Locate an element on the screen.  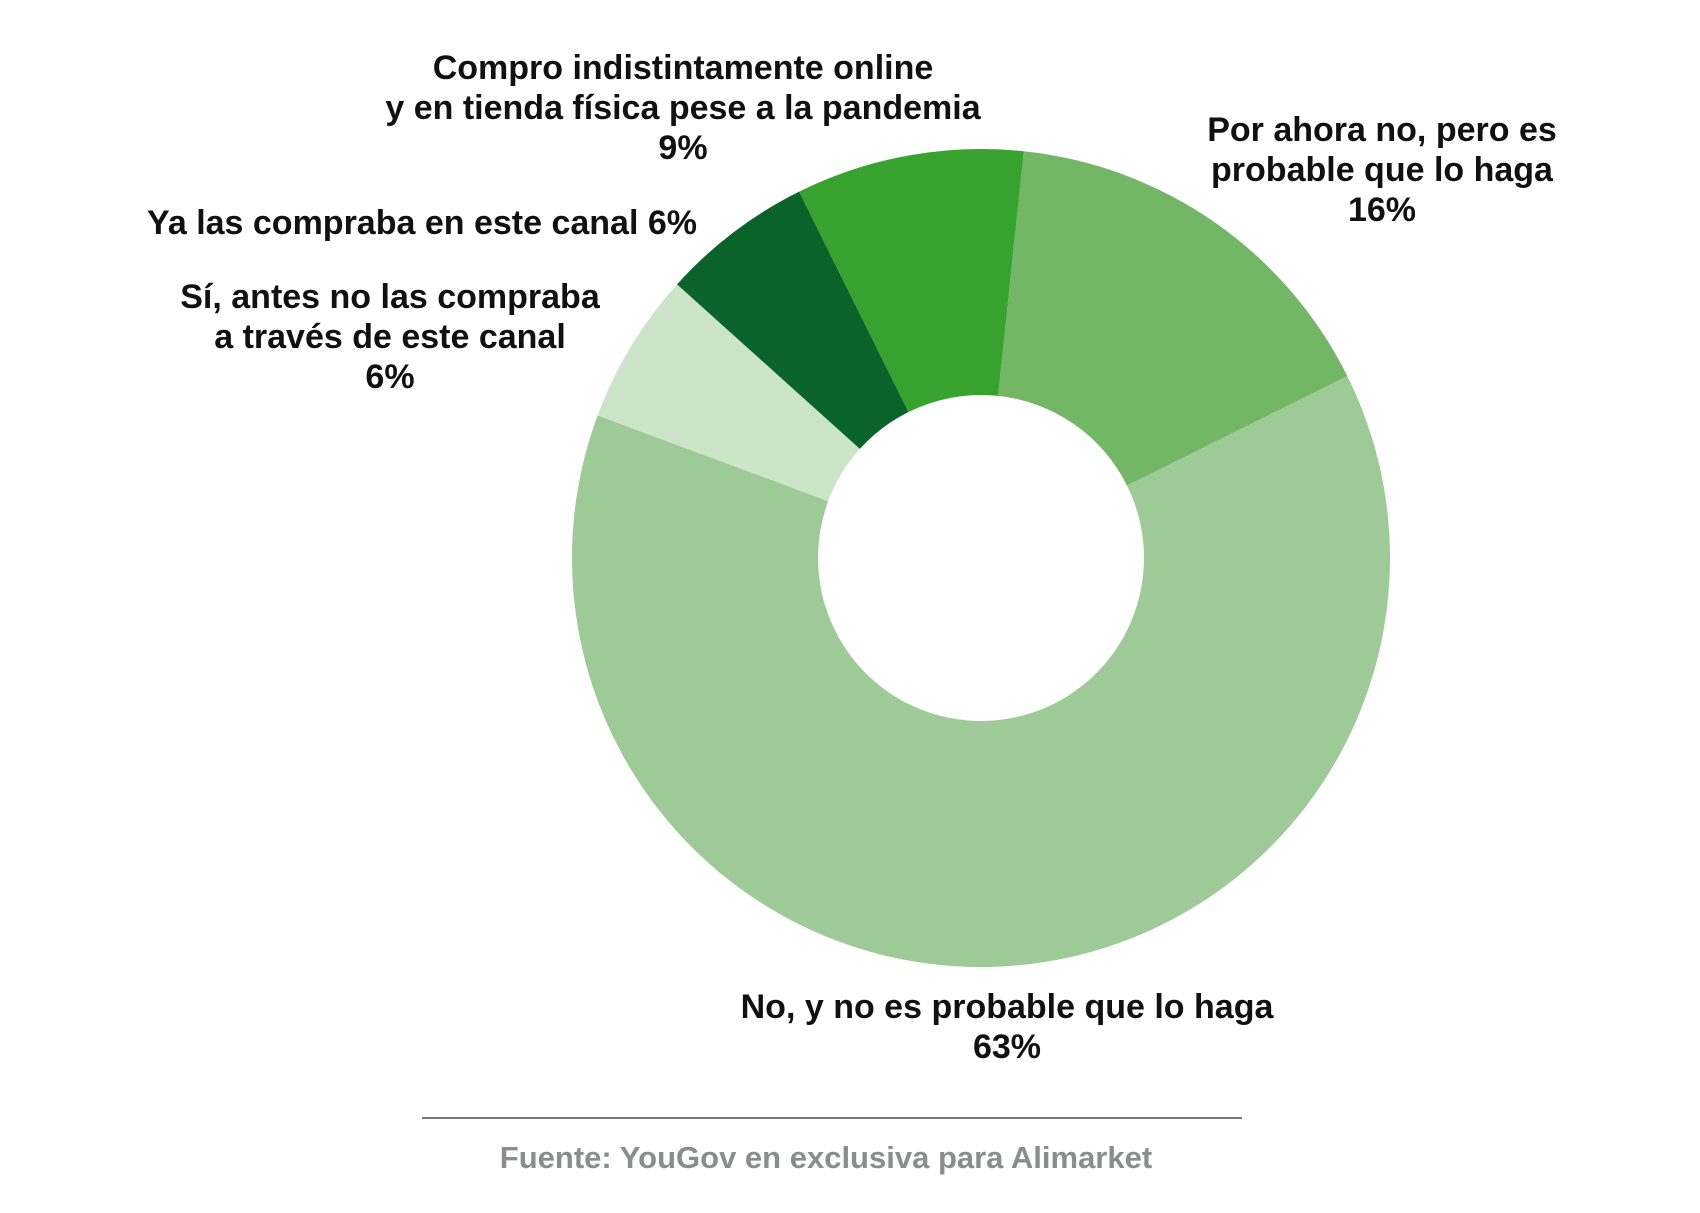
slice-label-line: No, y no es probable que lo haga is located at coordinates (1008, 1007).